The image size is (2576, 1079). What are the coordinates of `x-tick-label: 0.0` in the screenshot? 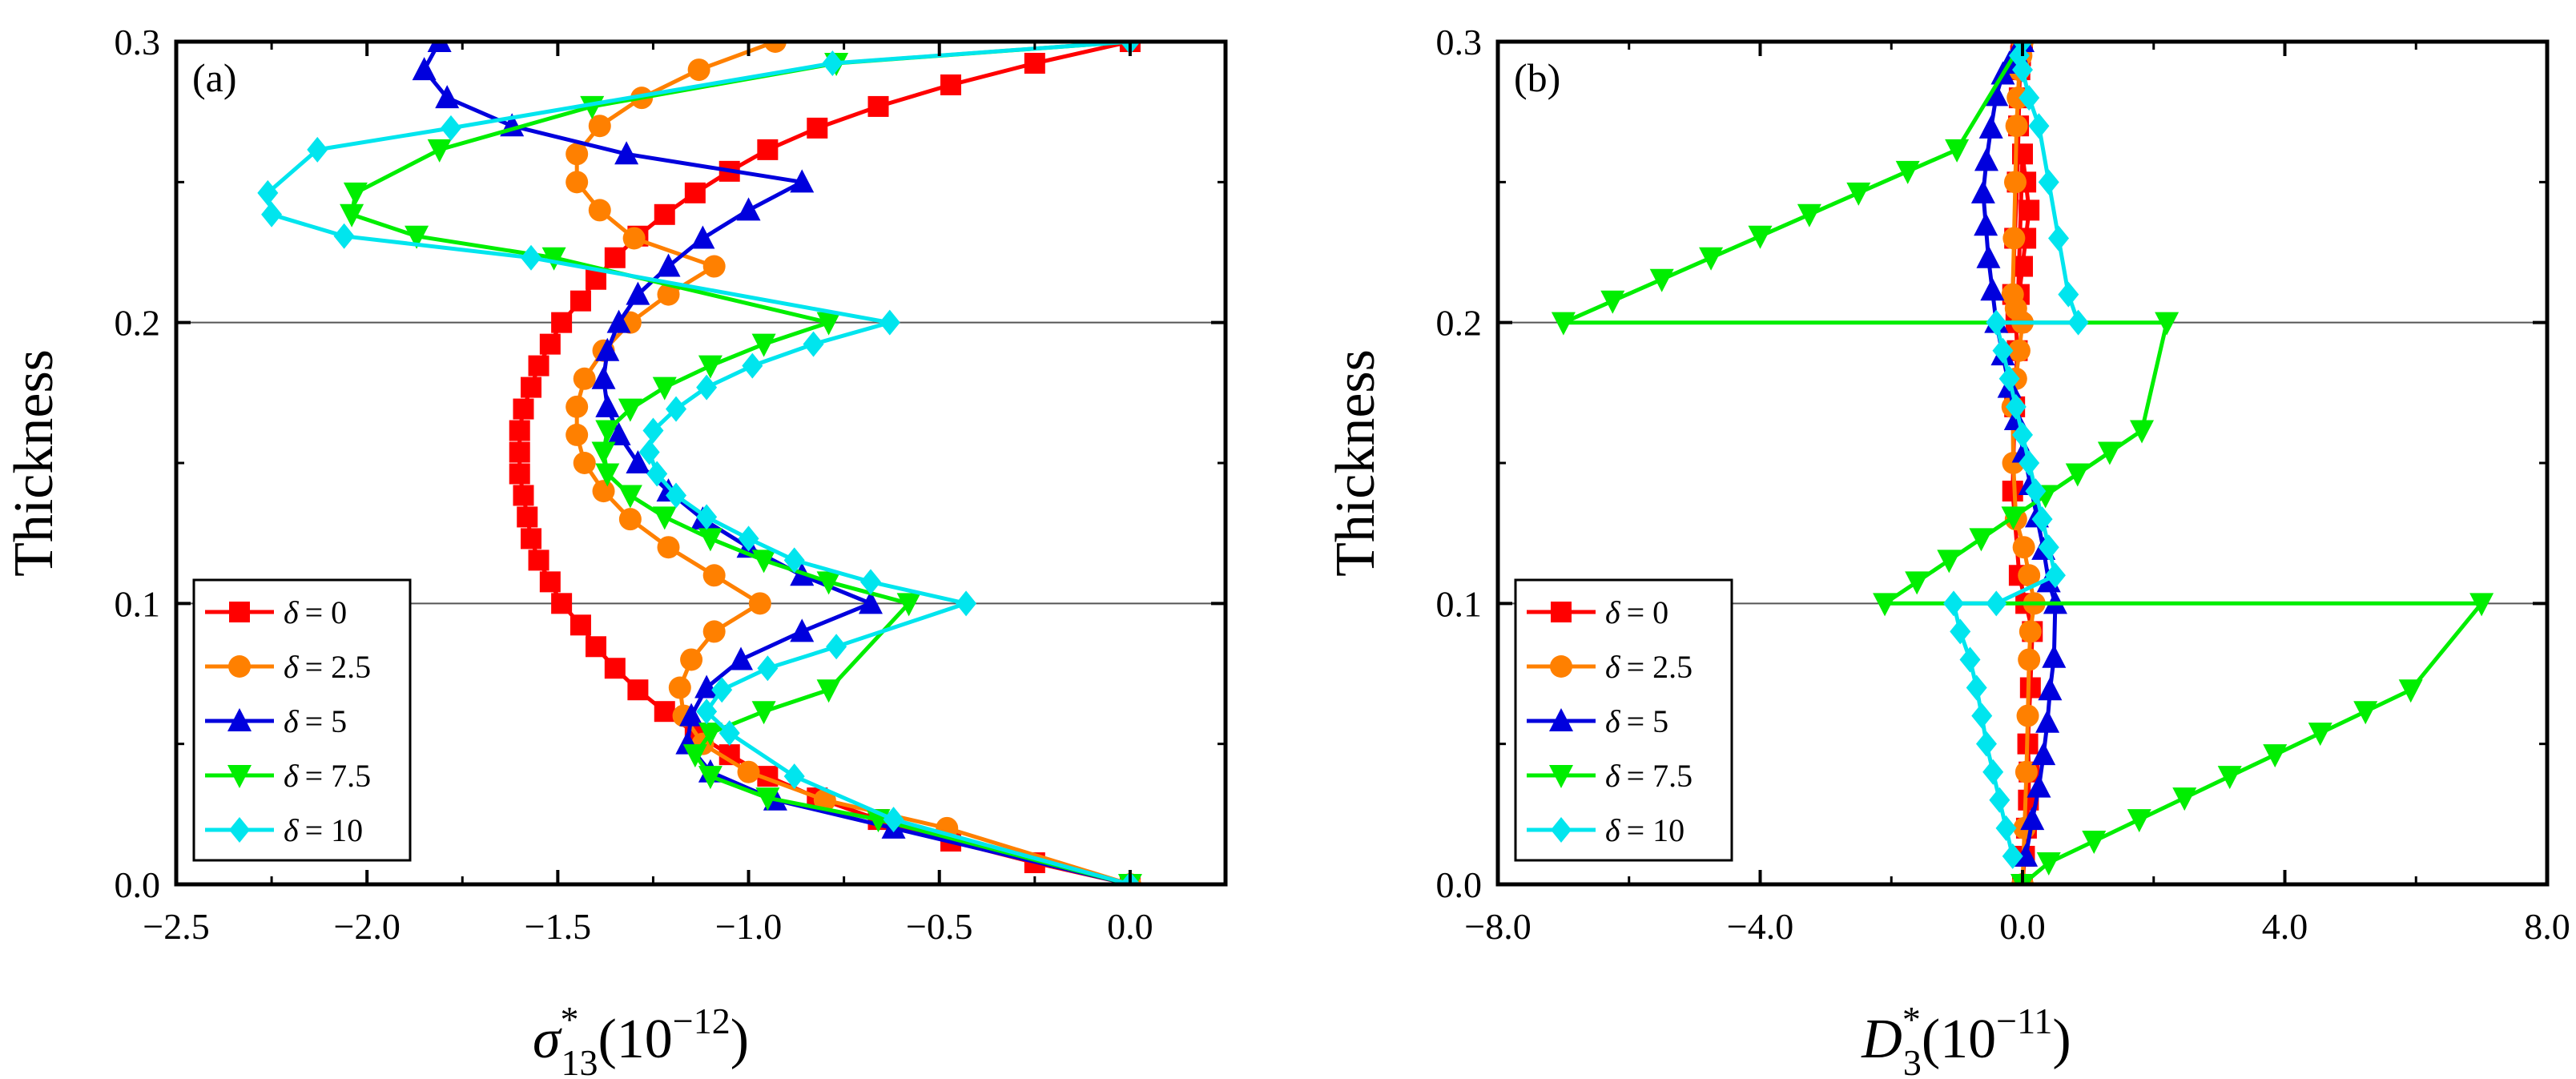 It's located at (2022, 926).